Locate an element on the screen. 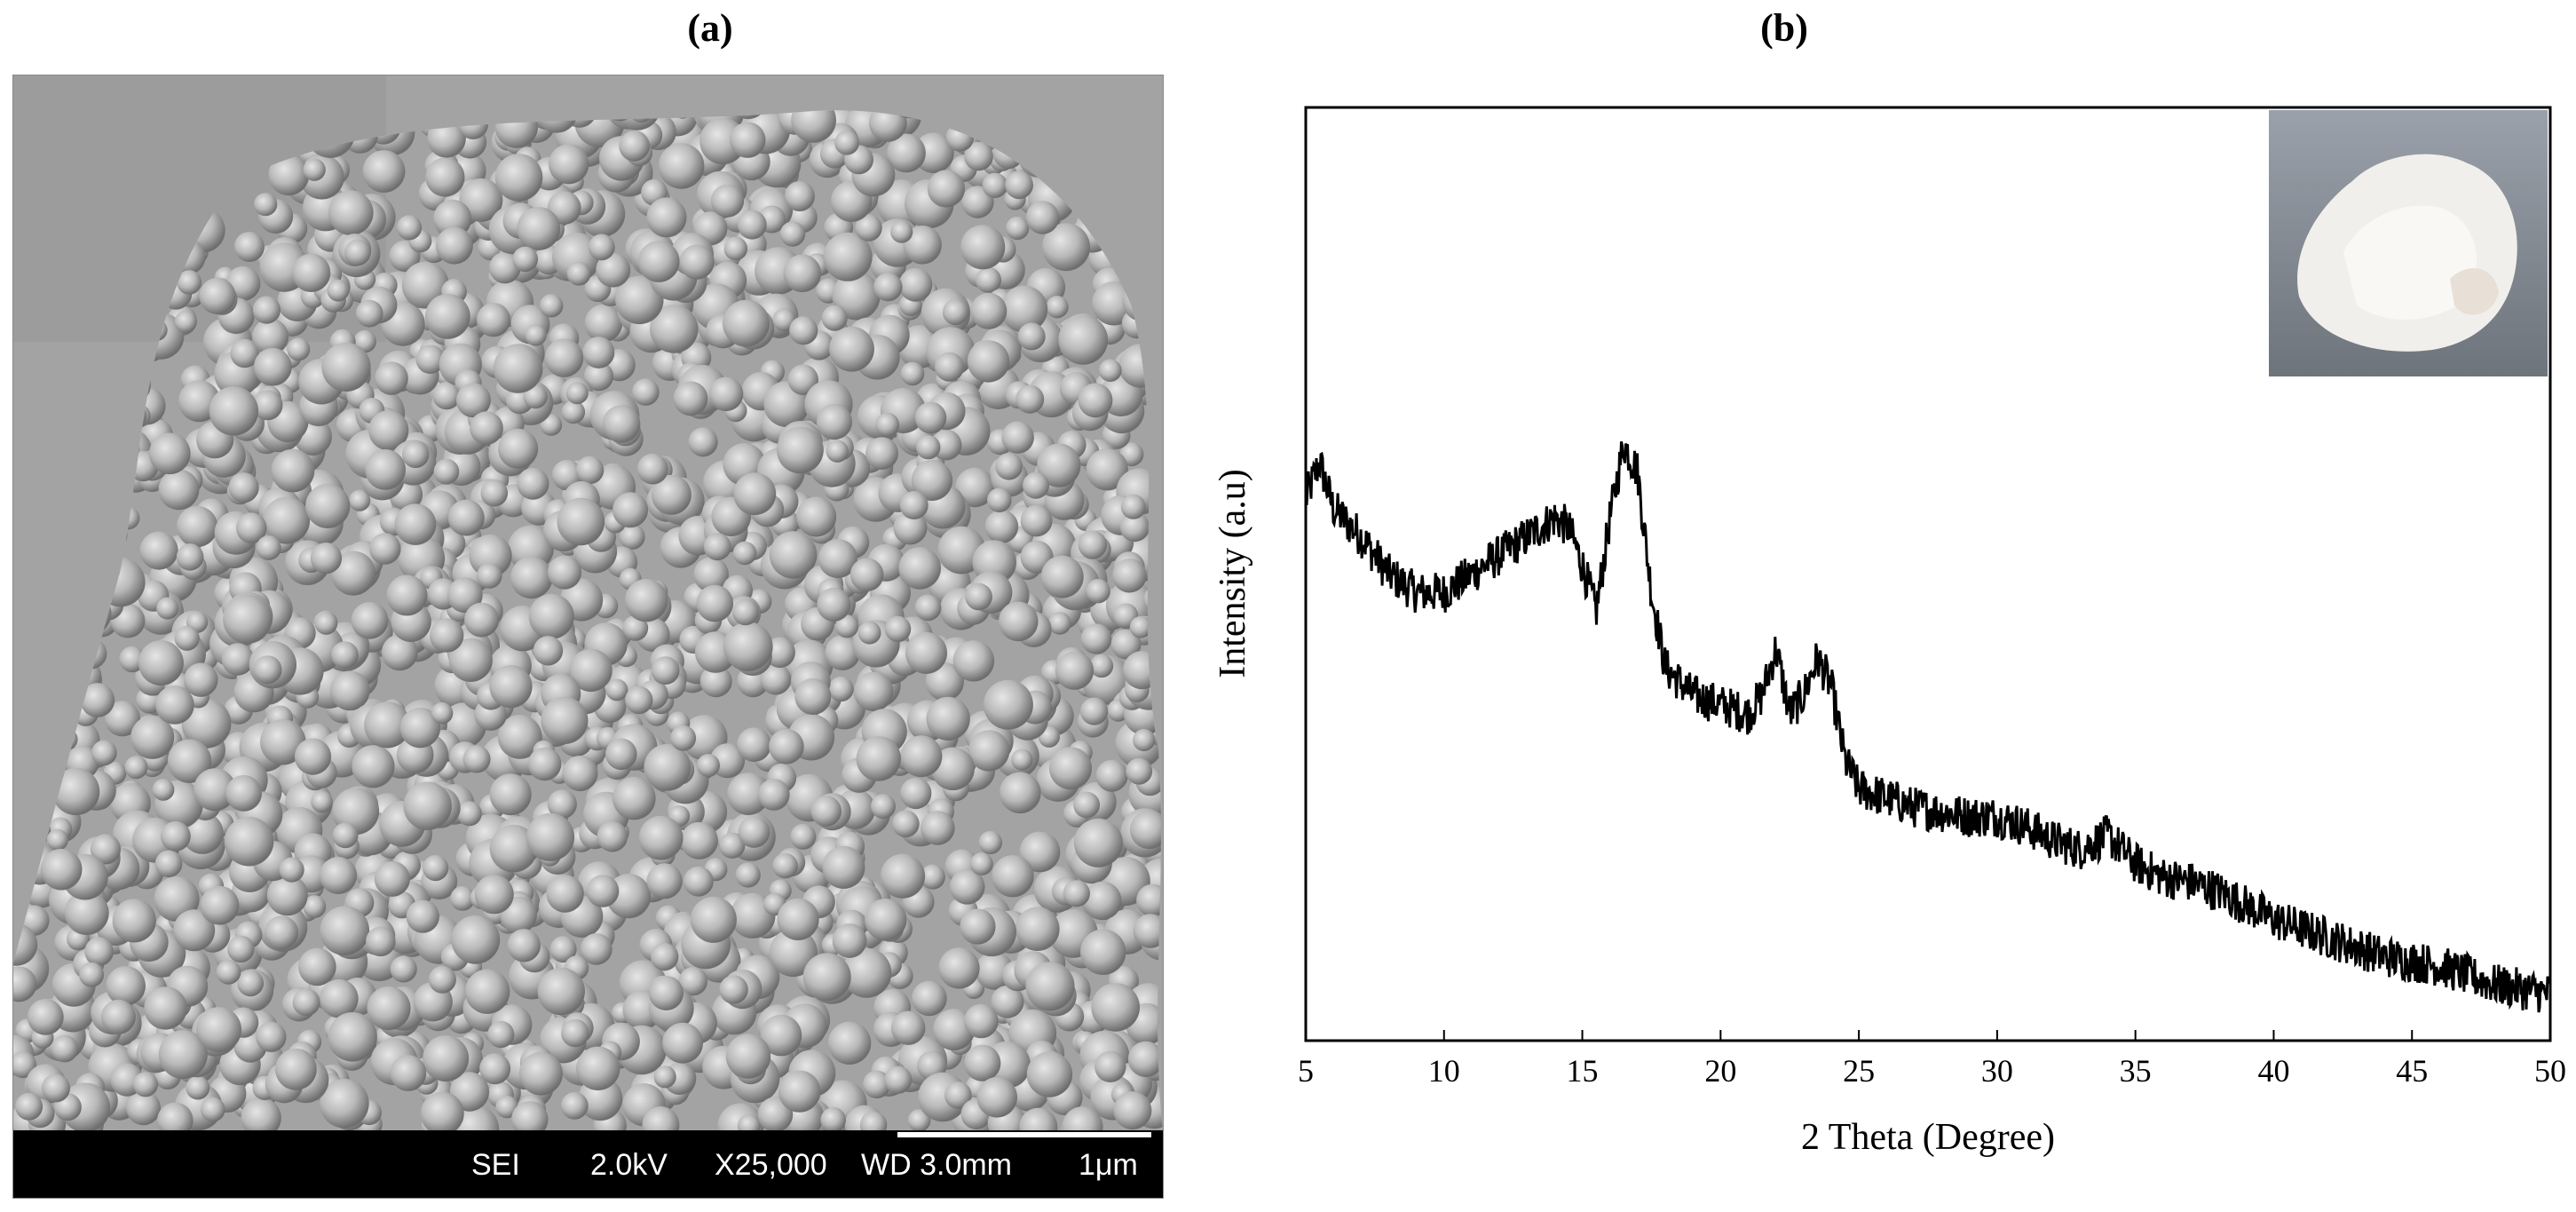 This screenshot has height=1212, width=2576. sem-info-bar: SEI 2.0kV X25,000 WD 3.0mm 1μm is located at coordinates (588, 1164).